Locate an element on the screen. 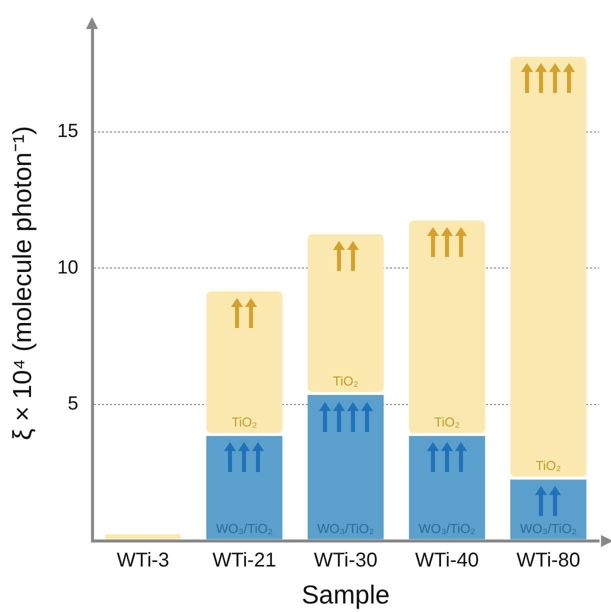 Image resolution: width=611 pixels, height=612 pixels. y-tick-label: 5 is located at coordinates (73, 404).